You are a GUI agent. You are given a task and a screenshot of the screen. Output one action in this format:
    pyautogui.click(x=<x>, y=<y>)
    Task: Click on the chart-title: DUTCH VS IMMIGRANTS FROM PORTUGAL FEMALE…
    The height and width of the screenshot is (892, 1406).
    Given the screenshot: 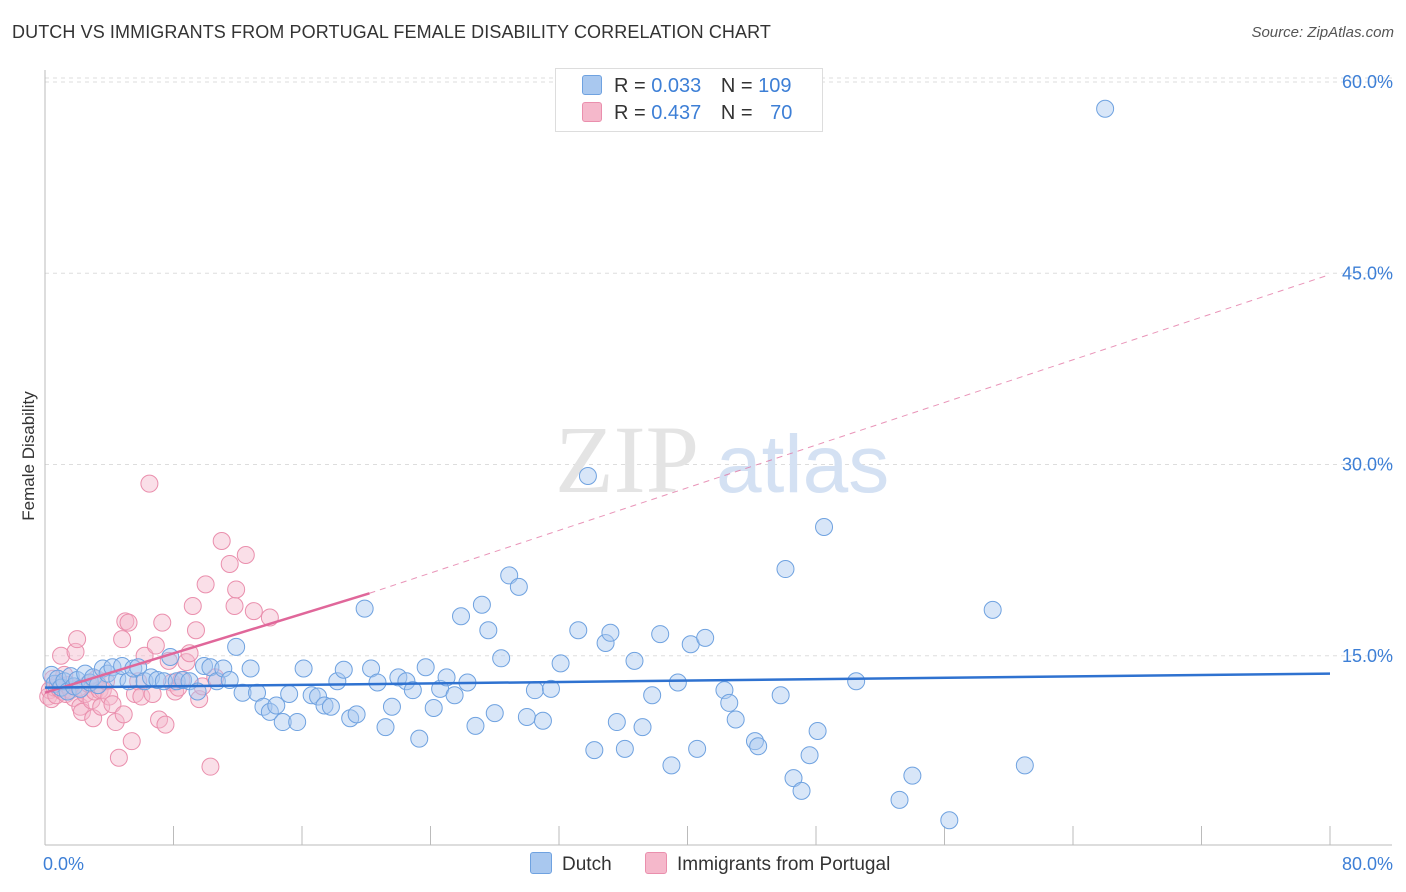 What is the action you would take?
    pyautogui.click(x=391, y=32)
    